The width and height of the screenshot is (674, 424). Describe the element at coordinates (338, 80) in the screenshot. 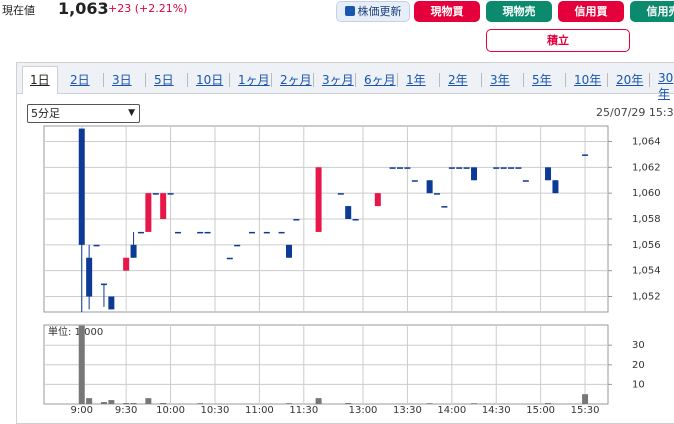

I see `period-tab: 3ヶ月` at that location.